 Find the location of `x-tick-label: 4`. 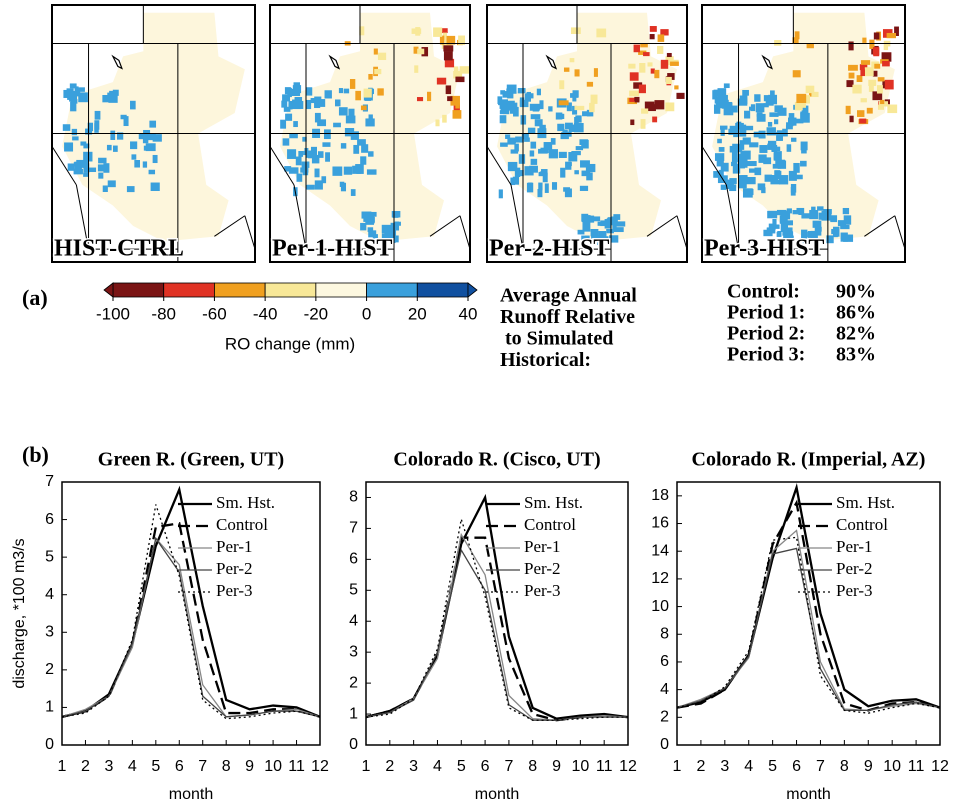

x-tick-label: 4 is located at coordinates (748, 766).